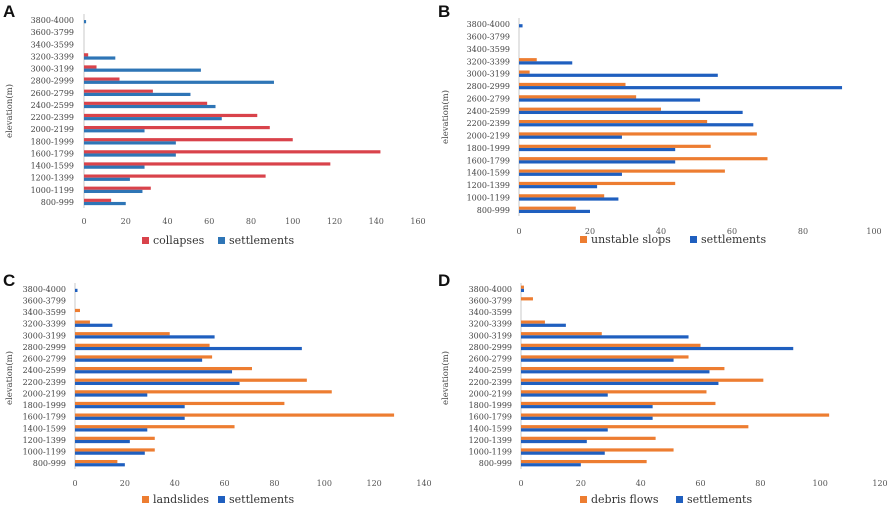  Describe the element at coordinates (9, 280) in the screenshot. I see `panel-letter: C` at that location.